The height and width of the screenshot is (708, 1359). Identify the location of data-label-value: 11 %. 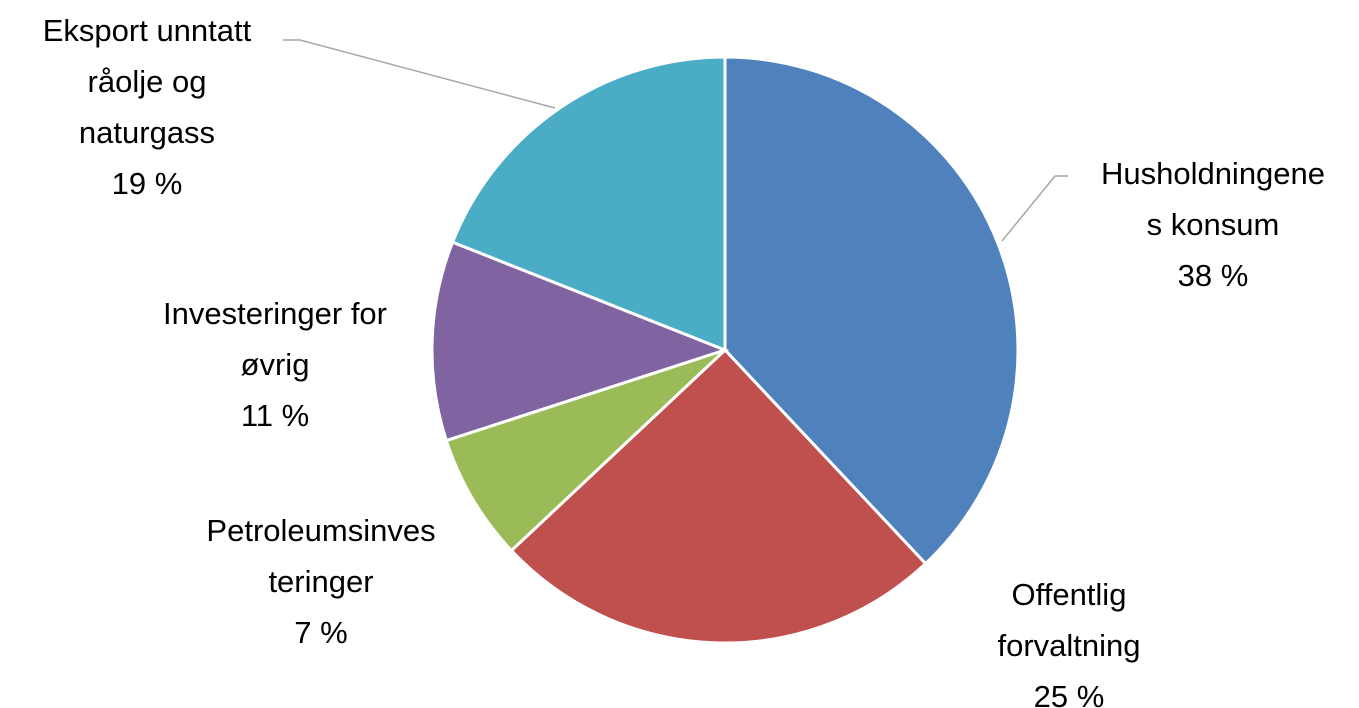
(275, 415).